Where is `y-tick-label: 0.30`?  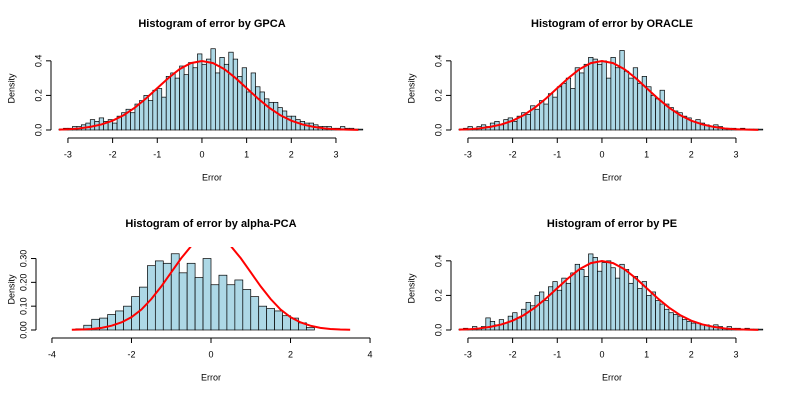
y-tick-label: 0.30 is located at coordinates (23, 259).